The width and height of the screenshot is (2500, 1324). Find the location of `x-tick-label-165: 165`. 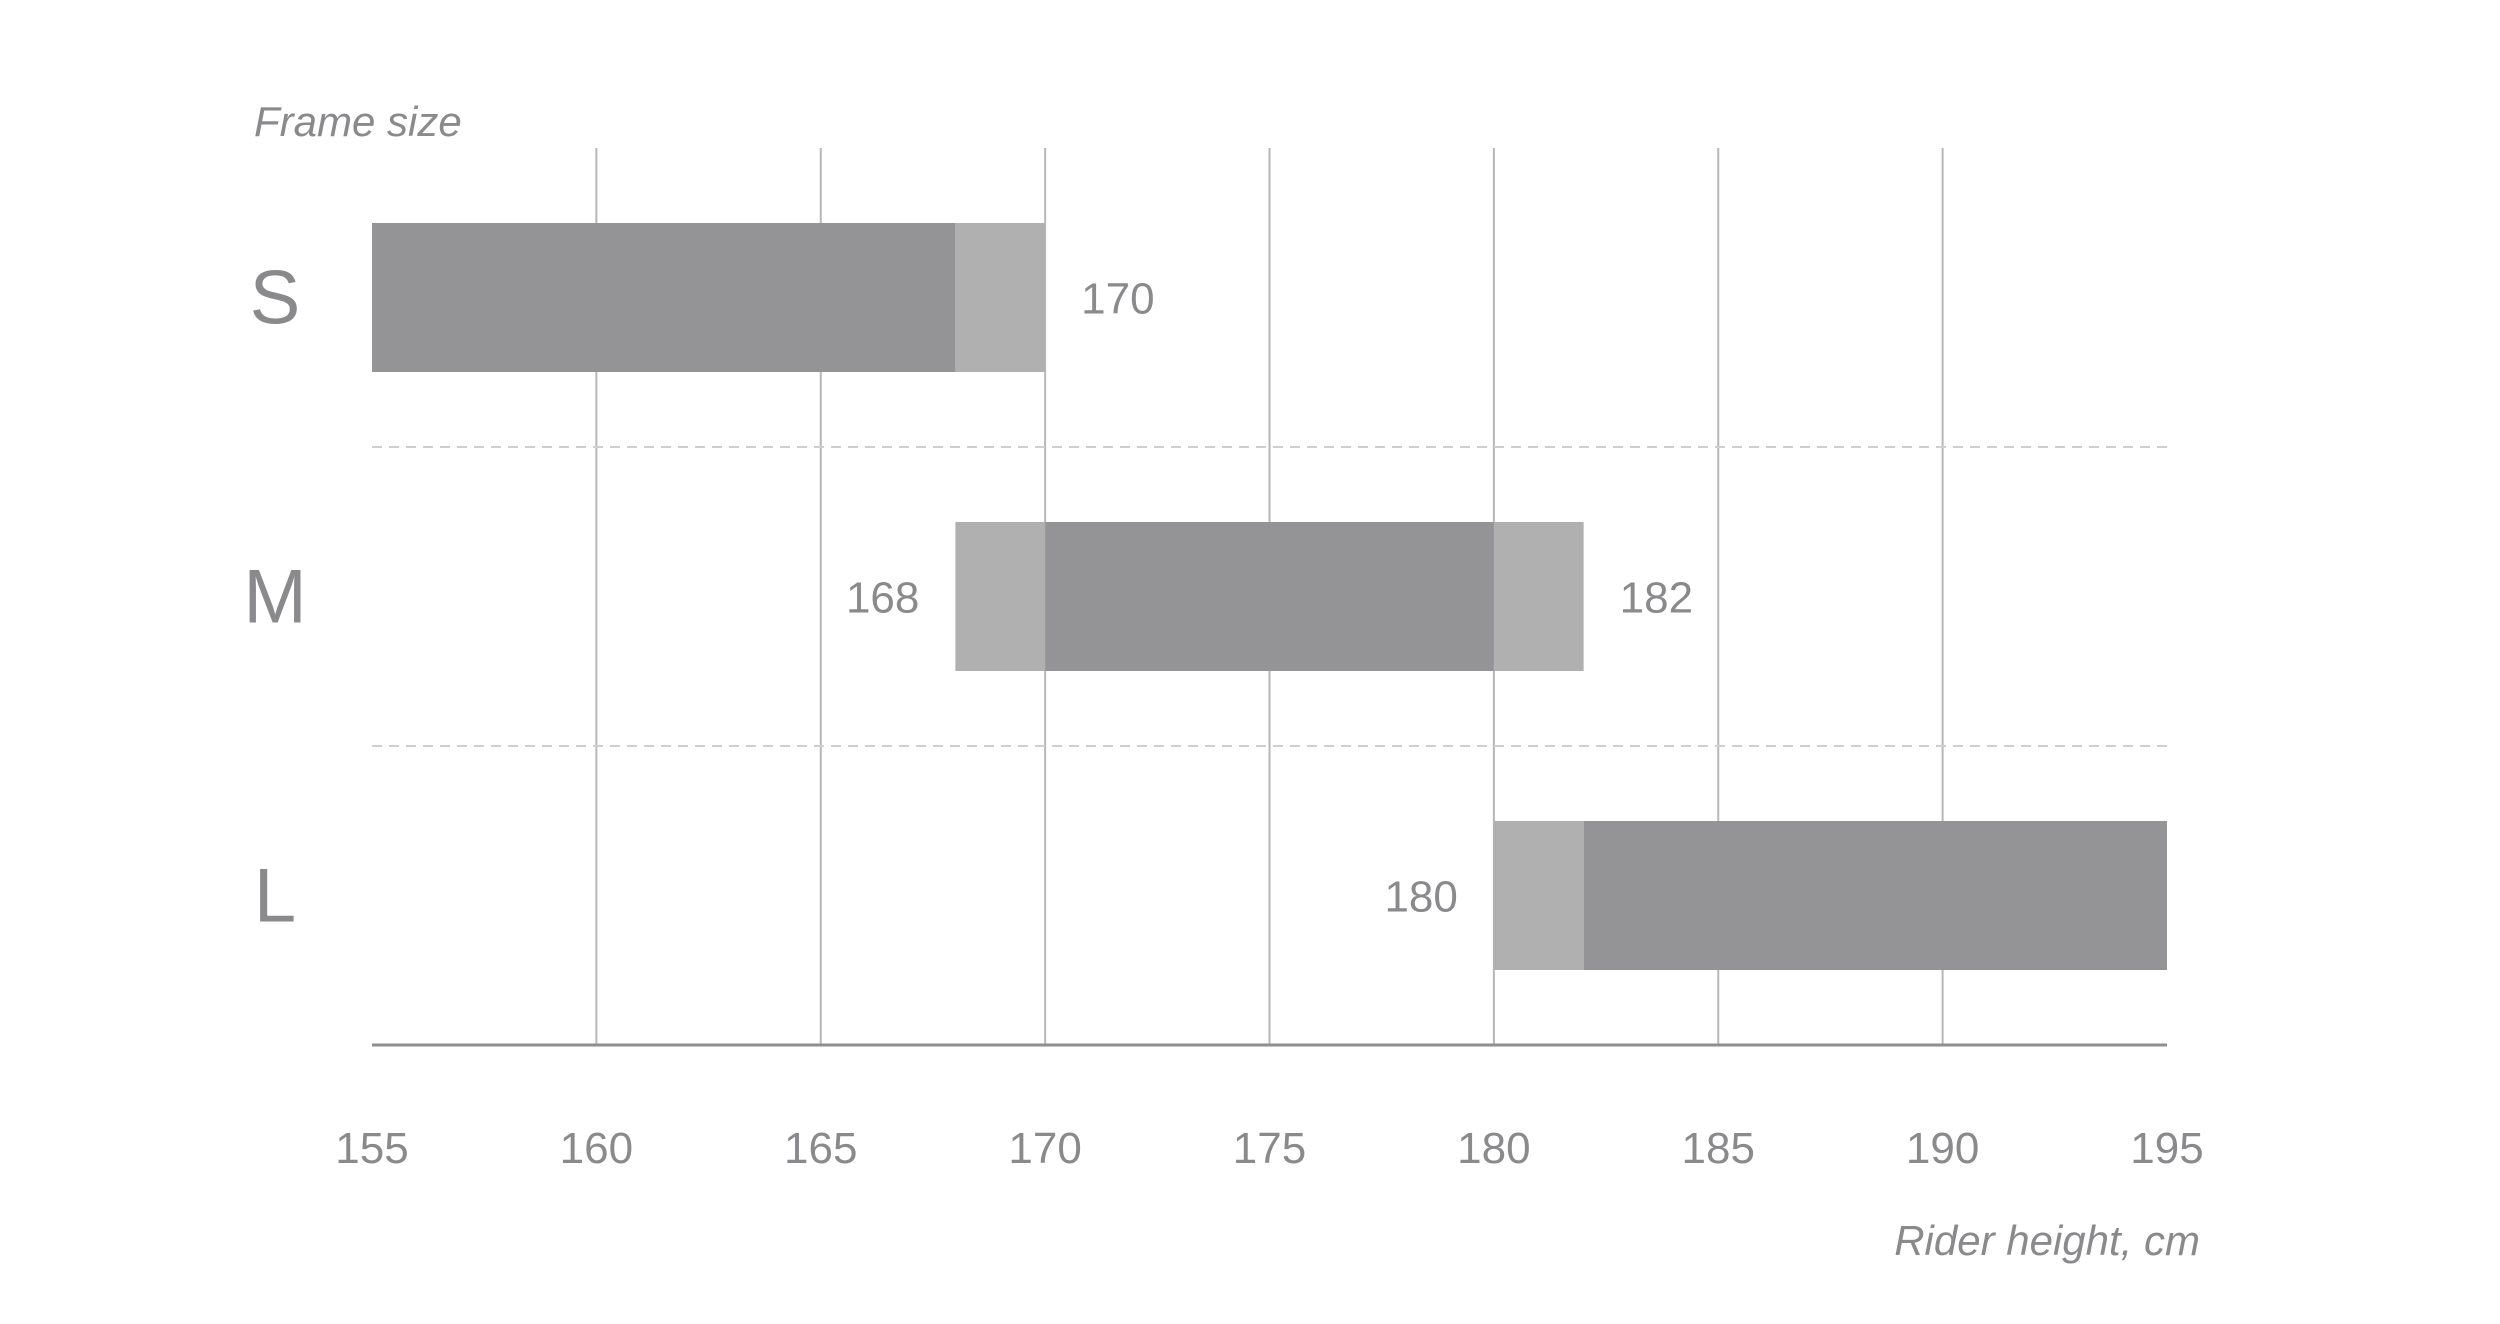

x-tick-label-165: 165 is located at coordinates (820, 1148).